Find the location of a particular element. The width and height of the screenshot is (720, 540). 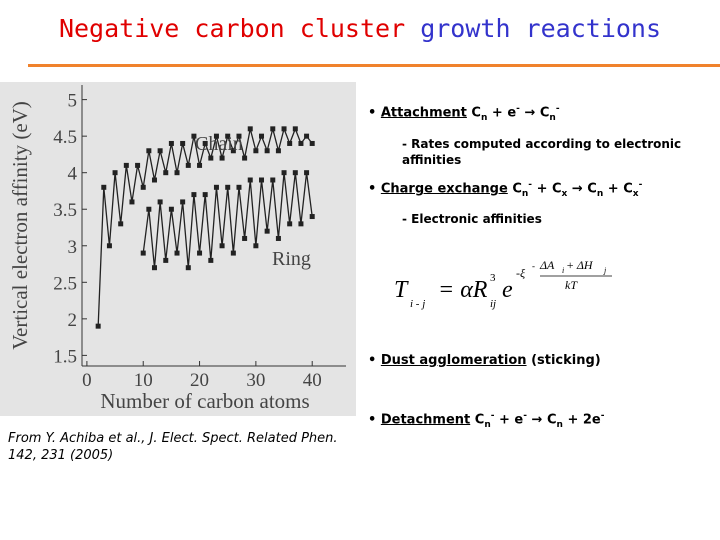

eq-text: = αR is located at coordinates (463, 290).